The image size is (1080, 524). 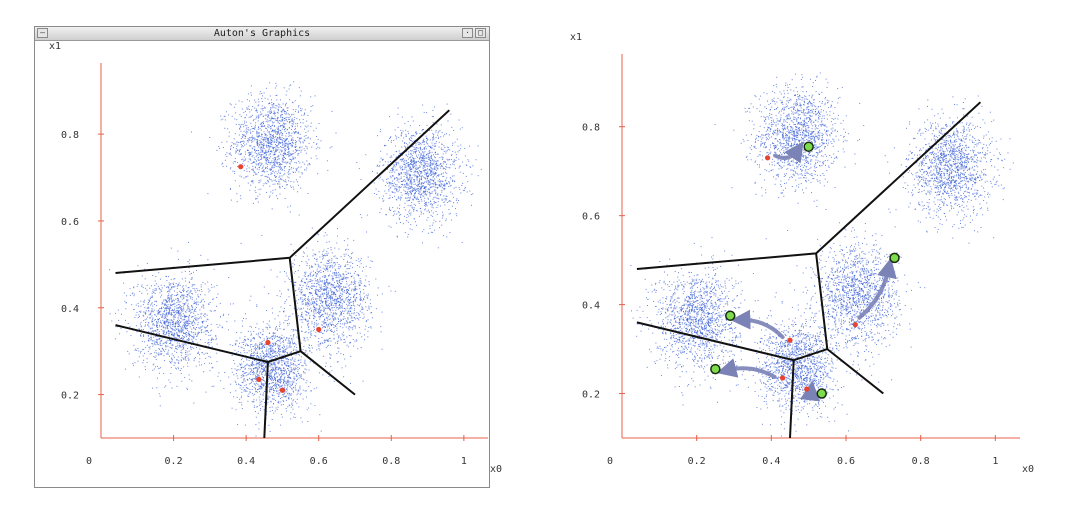 I want to click on window-menu-icon: –, so click(x=42, y=33).